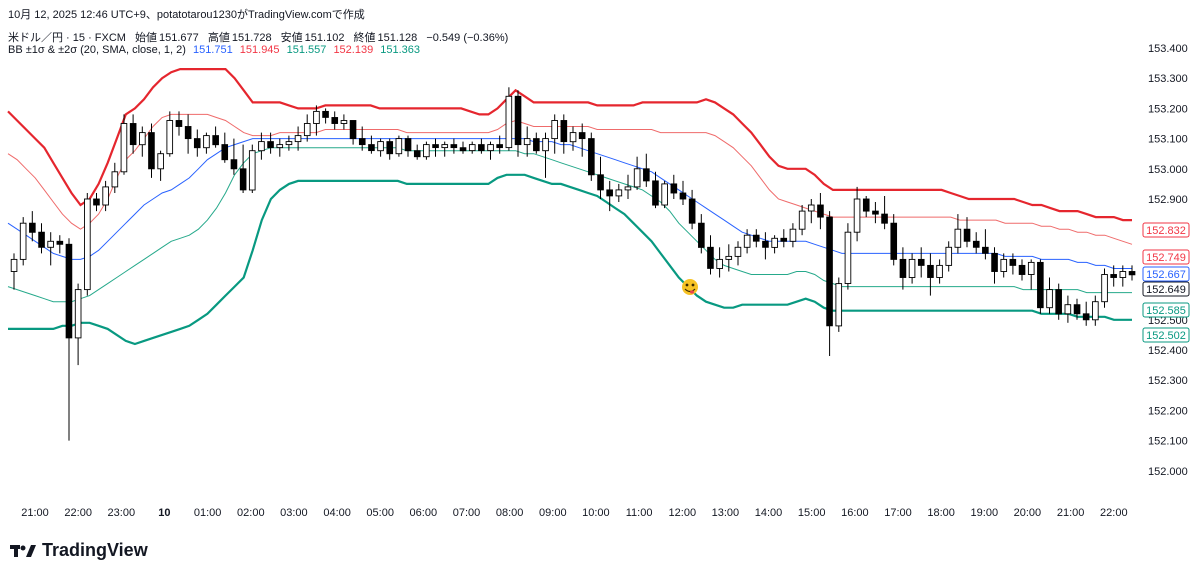 This screenshot has height=574, width=1200. What do you see at coordinates (510, 513) in the screenshot?
I see `x-tick-label: 08:00` at bounding box center [510, 513].